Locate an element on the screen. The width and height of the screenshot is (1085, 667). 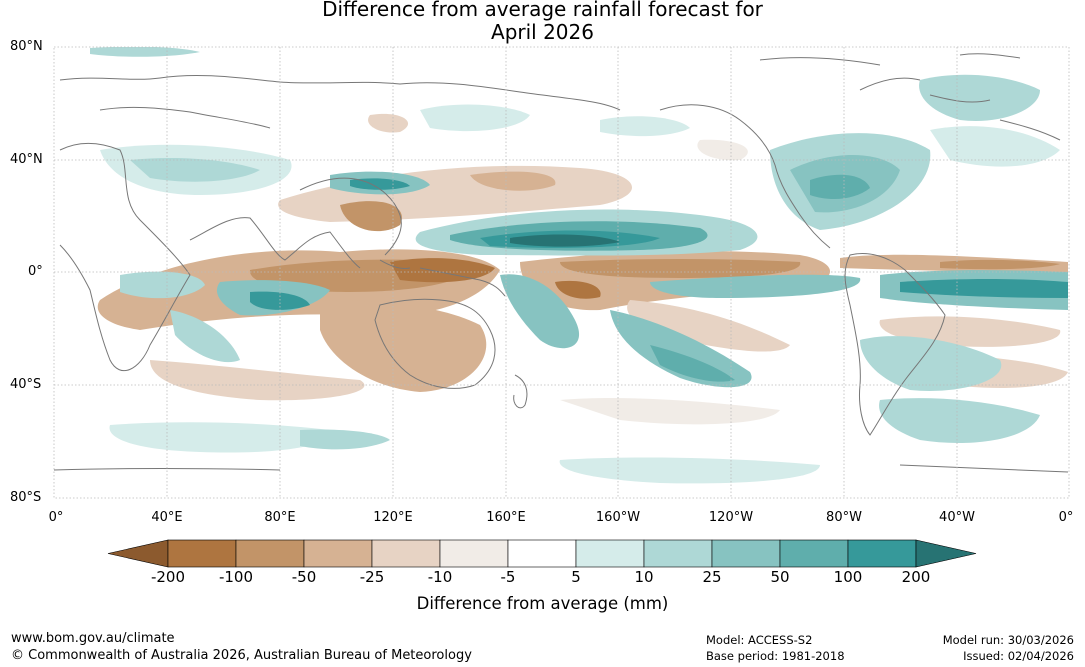
map-title-line2: April 2026 is located at coordinates (542, 32).